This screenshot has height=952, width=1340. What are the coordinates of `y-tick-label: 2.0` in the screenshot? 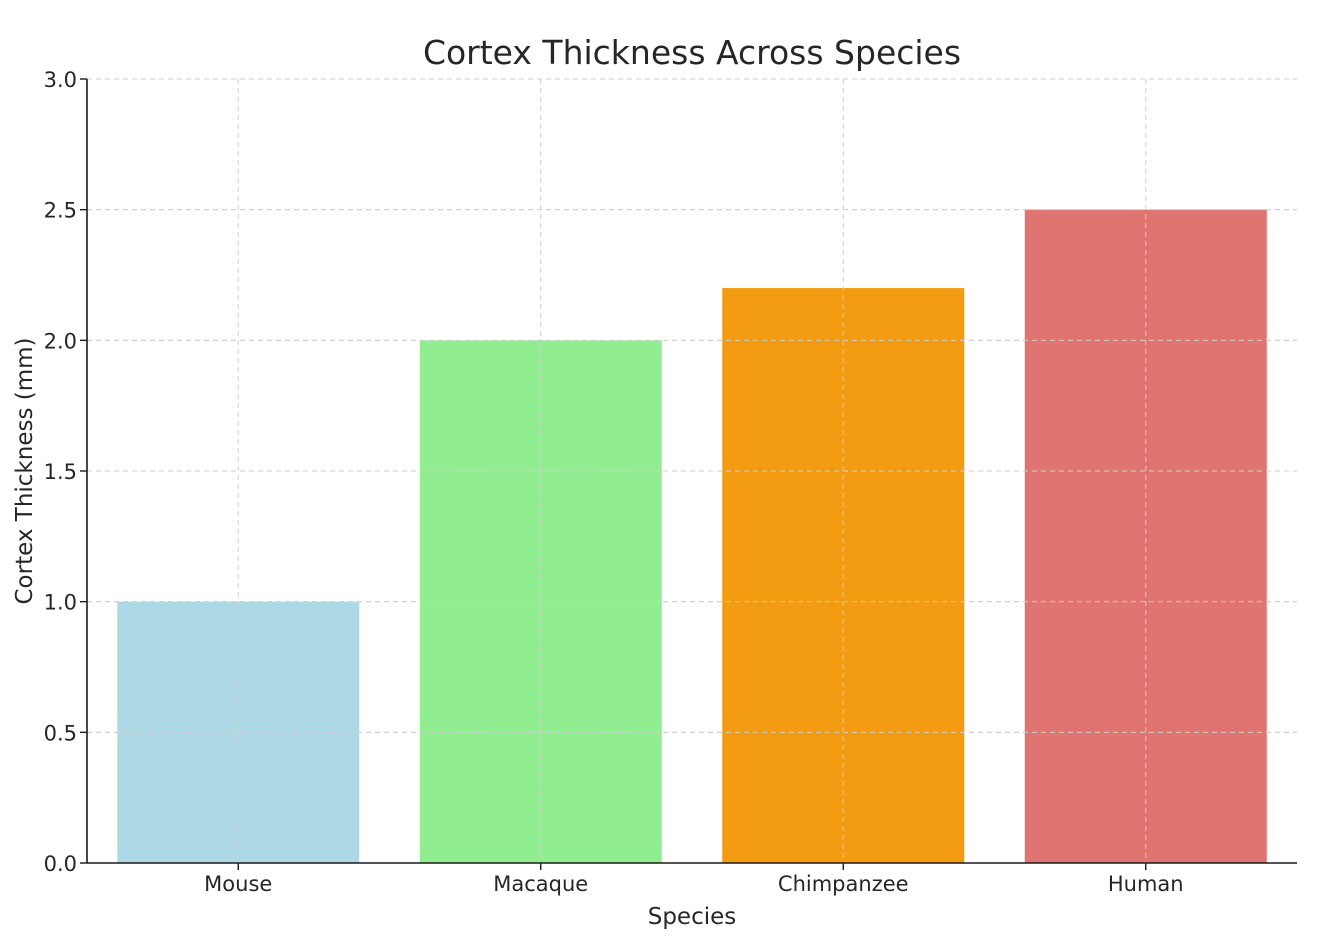 It's located at (60, 341).